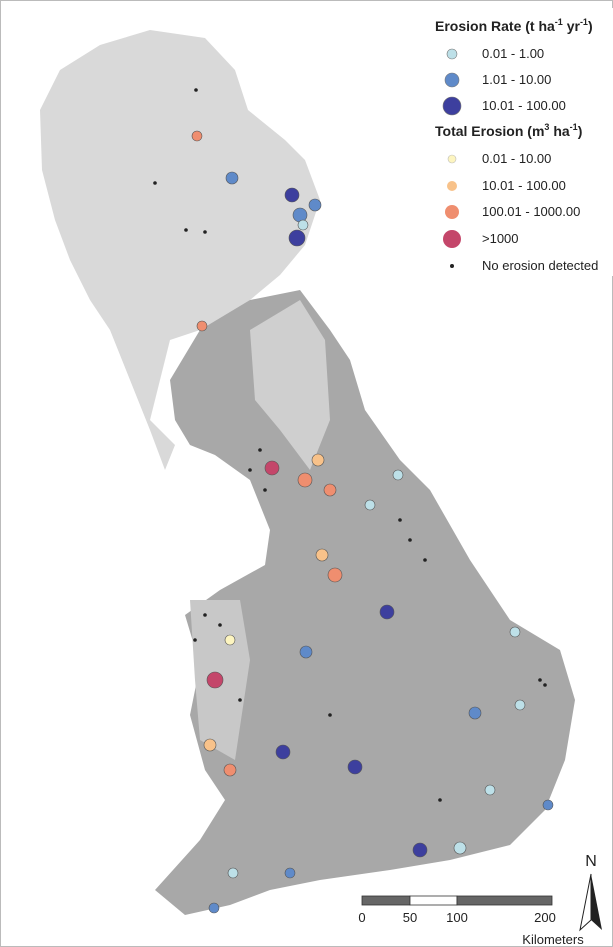 This screenshot has height=947, width=613. I want to click on title-part: Total Erosion (m, so click(489, 131).